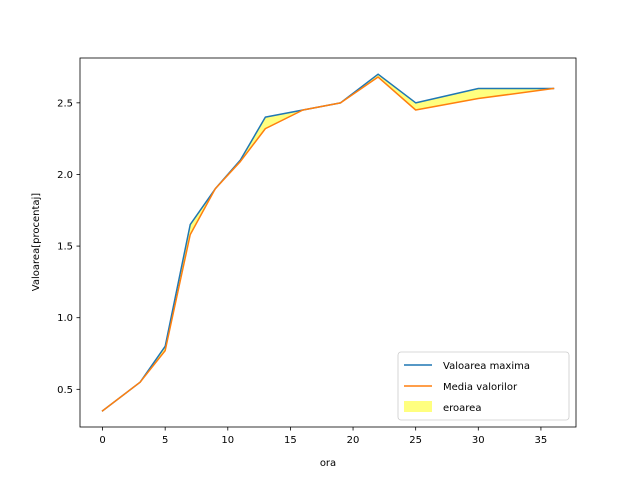 Image resolution: width=640 pixels, height=480 pixels. I want to click on x-tick-label-0: 0, so click(102, 440).